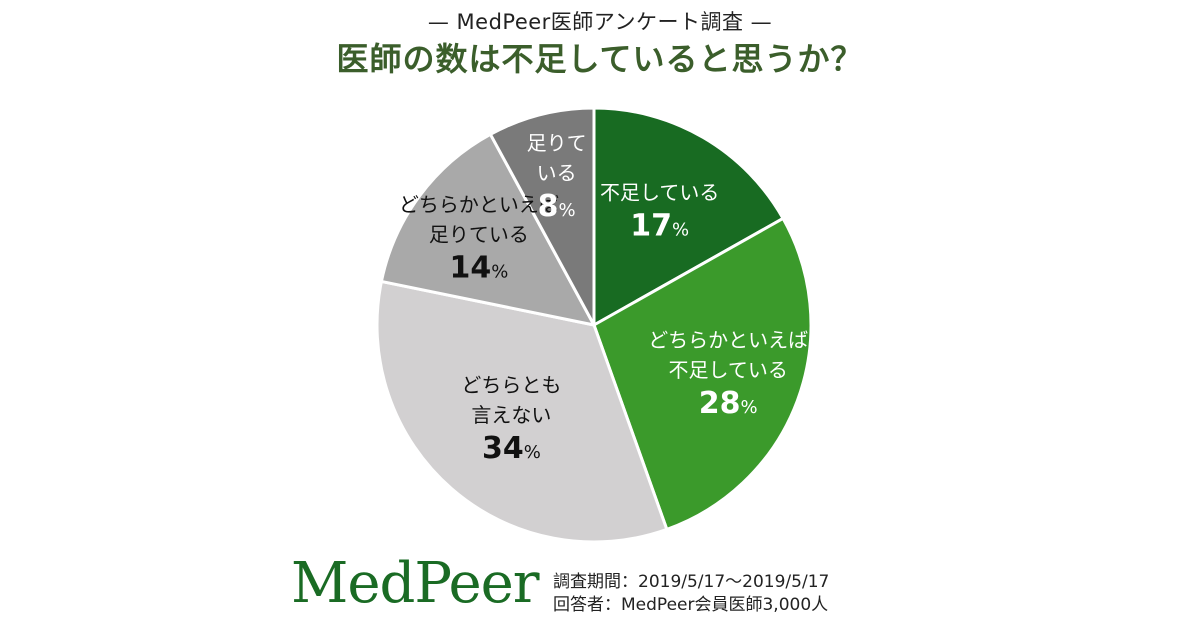 The image size is (1200, 630). What do you see at coordinates (691, 605) in the screenshot?
I see `survey-respondents: 回答者：MedPeer会員医師3,000人` at bounding box center [691, 605].